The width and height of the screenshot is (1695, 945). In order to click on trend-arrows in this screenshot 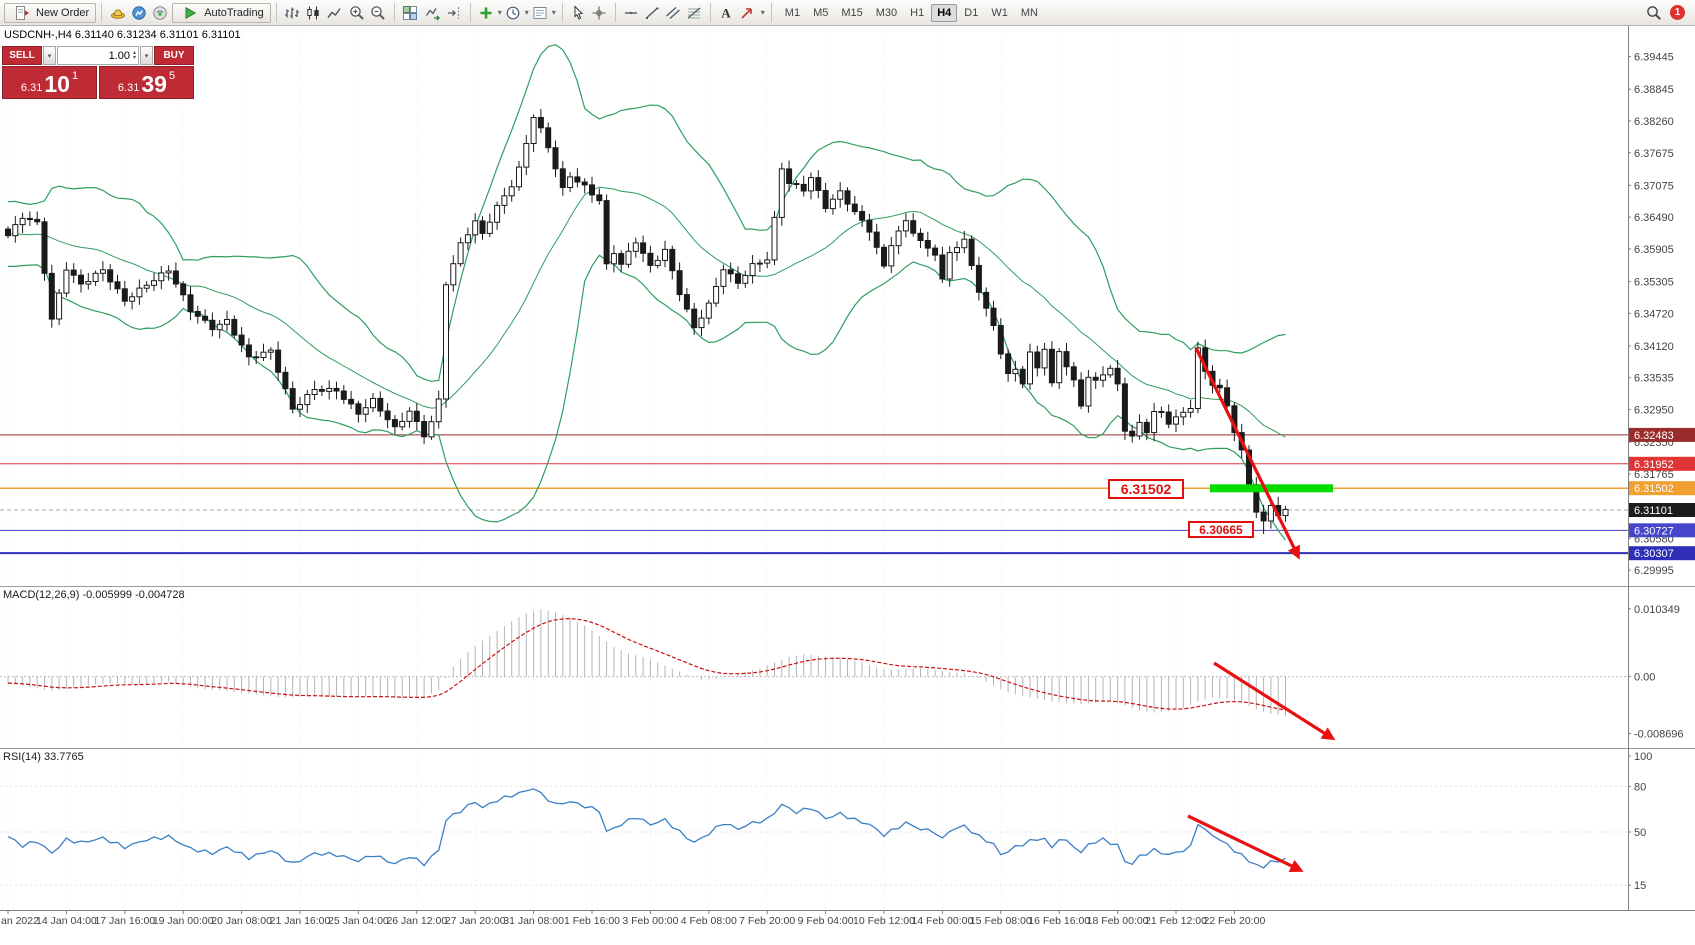, I will do `click(1261, 609)`.